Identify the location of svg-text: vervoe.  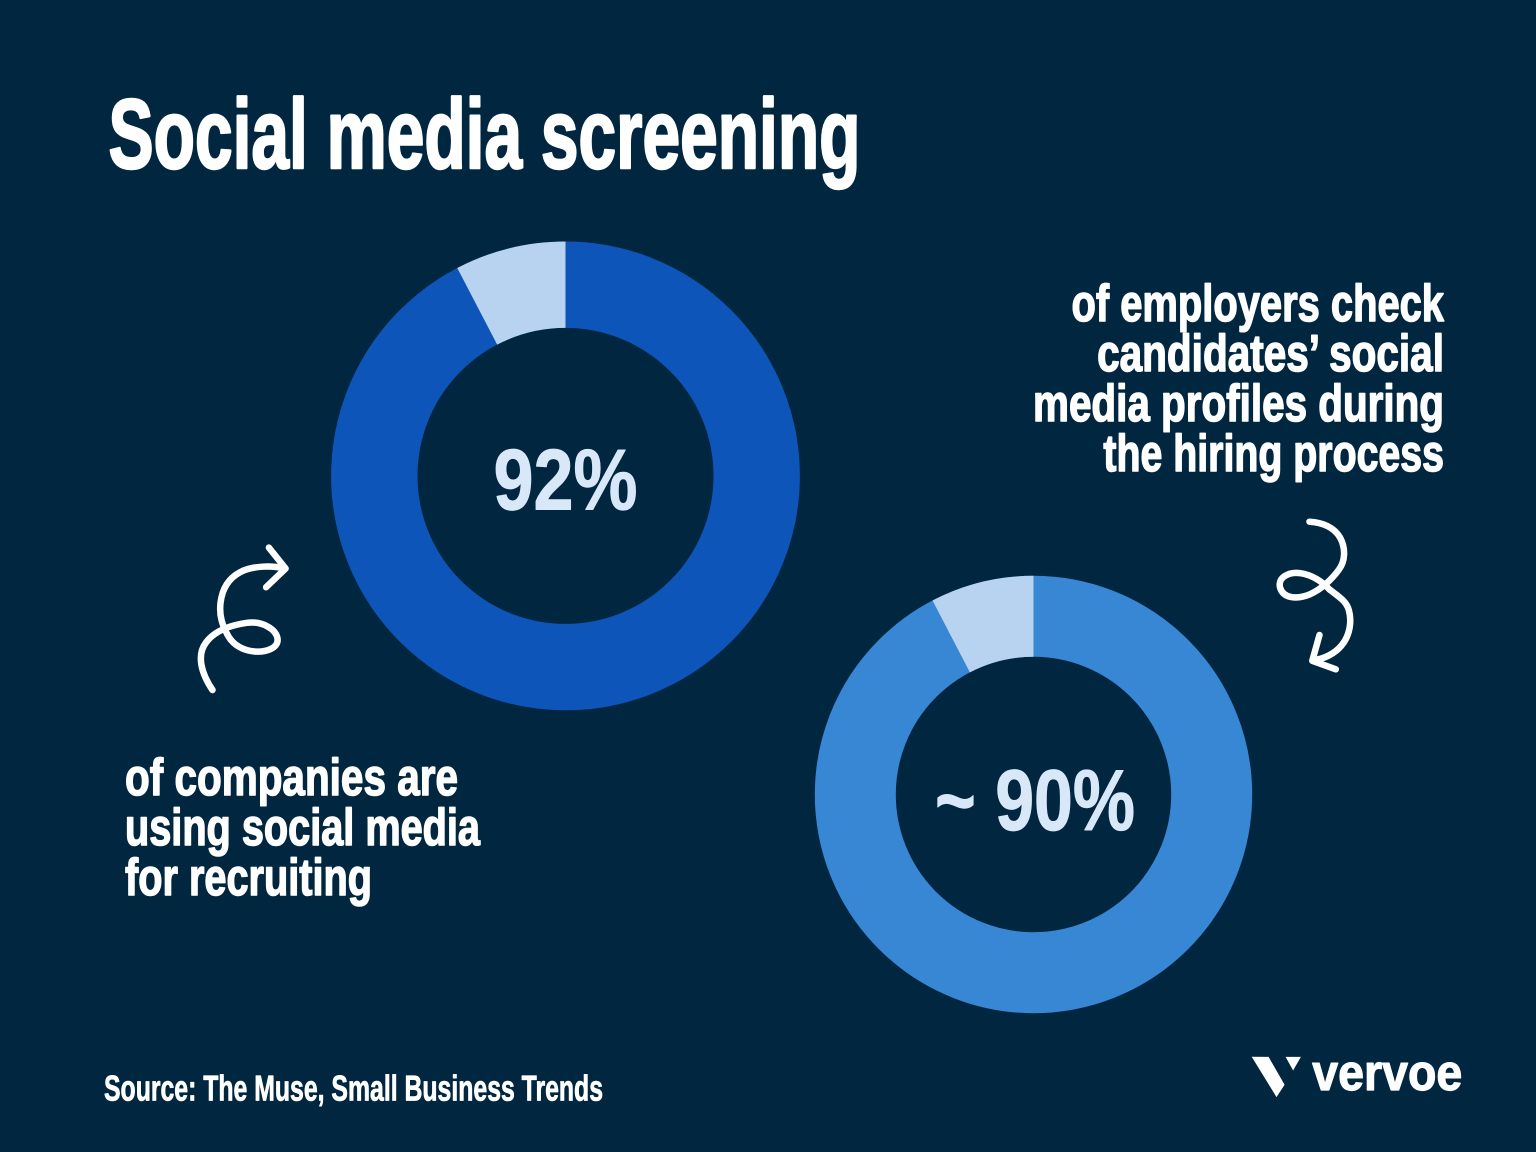
(1387, 1072).